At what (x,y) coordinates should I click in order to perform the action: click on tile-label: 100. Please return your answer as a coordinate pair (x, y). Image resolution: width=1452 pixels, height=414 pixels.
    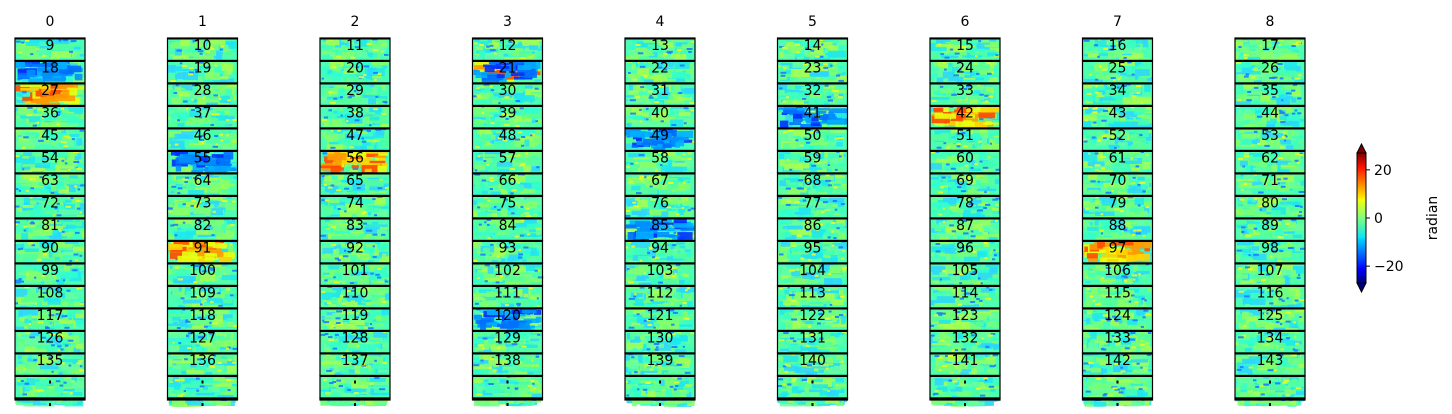
    Looking at the image, I should click on (202, 271).